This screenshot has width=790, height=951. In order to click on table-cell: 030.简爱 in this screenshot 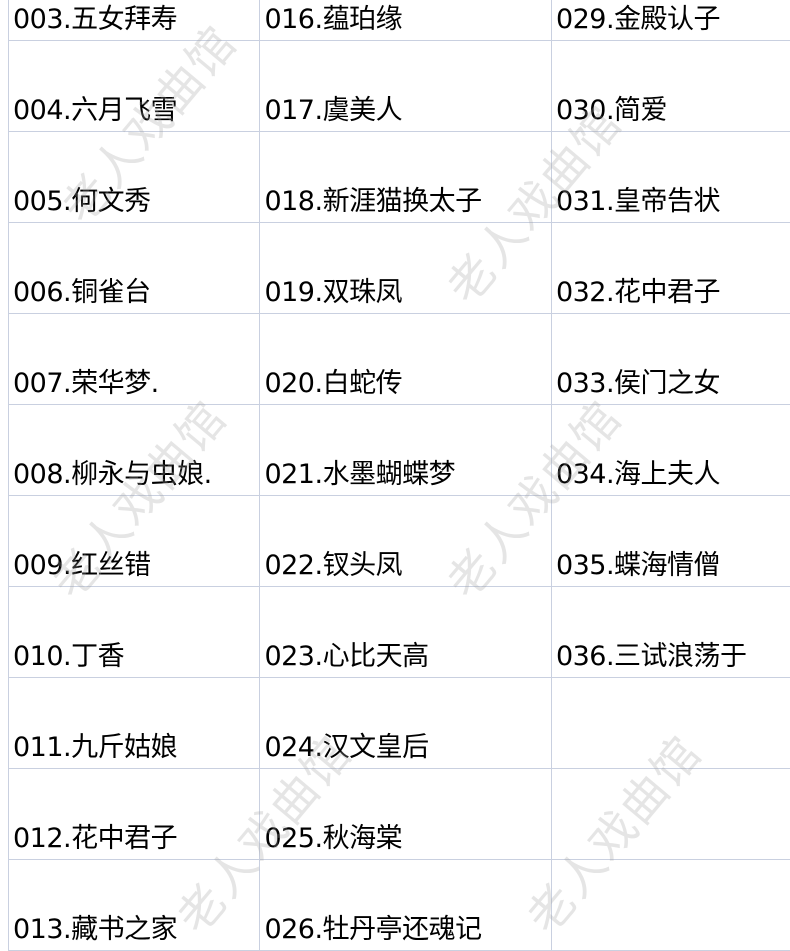, I will do `click(670, 86)`.